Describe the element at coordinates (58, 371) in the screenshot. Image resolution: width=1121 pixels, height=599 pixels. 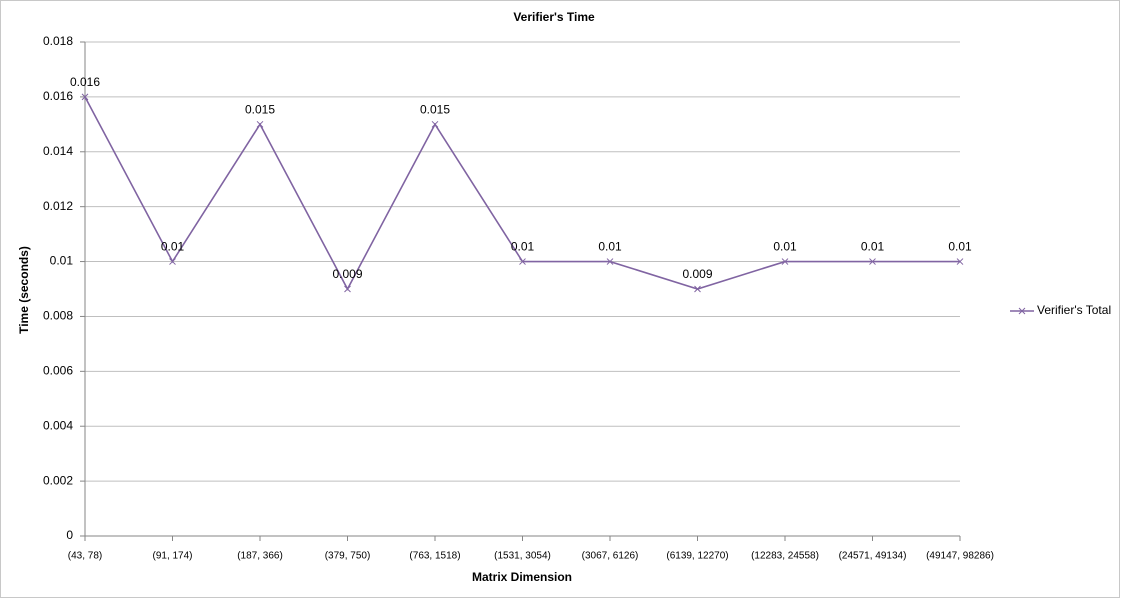
I see `y-tick-label: 0.006` at that location.